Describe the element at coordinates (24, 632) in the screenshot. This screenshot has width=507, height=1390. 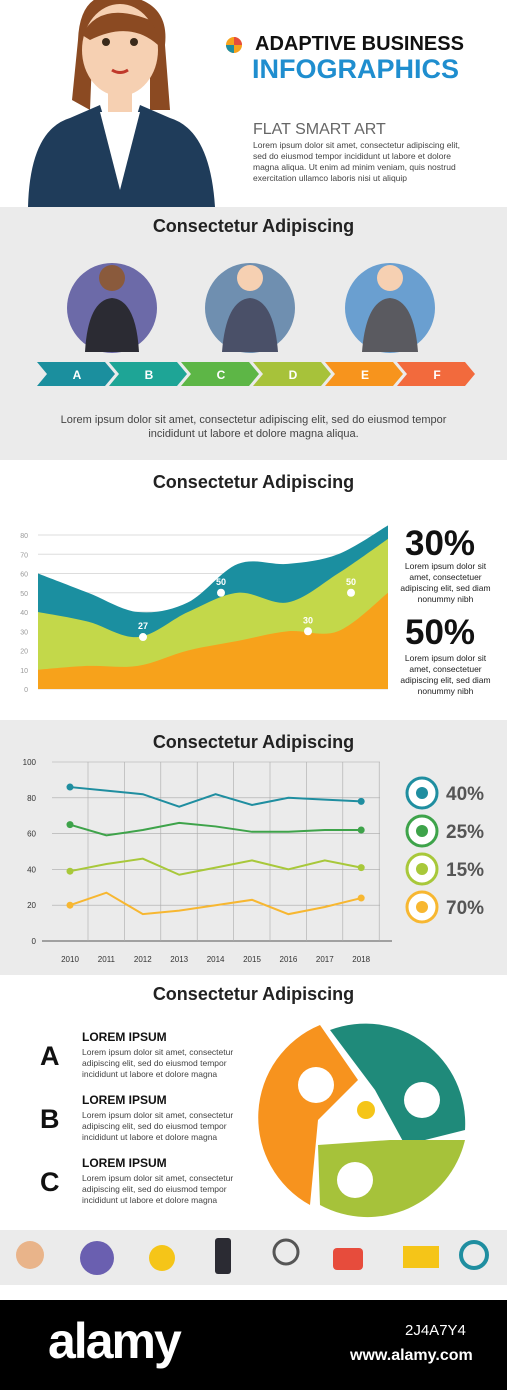
I see `y-tick-label: 30` at that location.